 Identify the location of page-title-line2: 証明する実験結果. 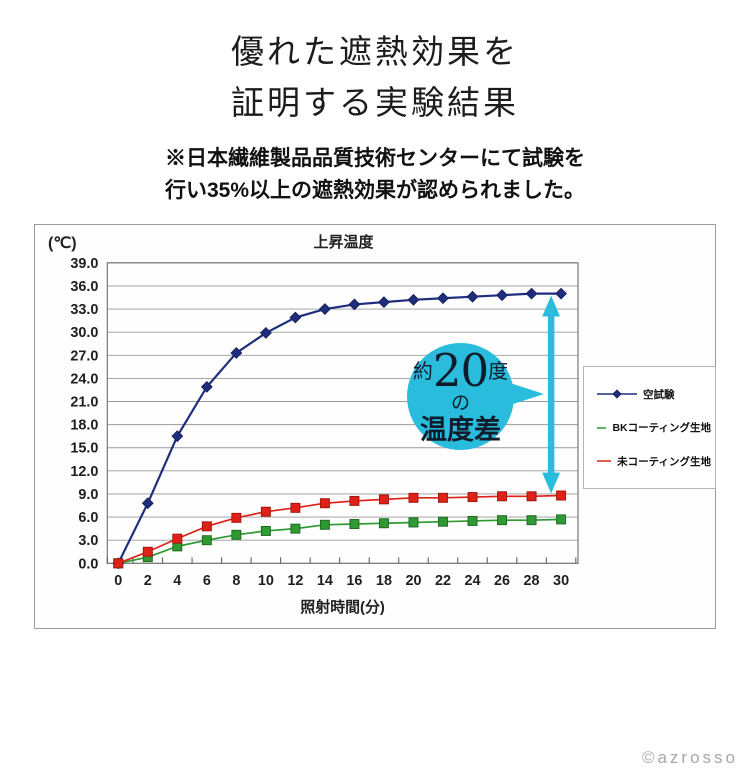
(375, 103).